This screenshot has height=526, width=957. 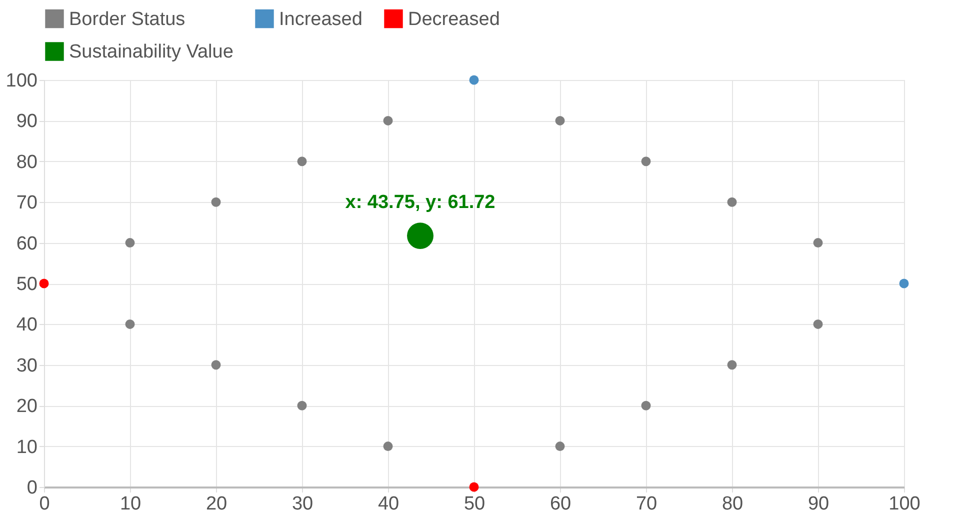 What do you see at coordinates (27, 284) in the screenshot?
I see `y-tick-label: 50` at bounding box center [27, 284].